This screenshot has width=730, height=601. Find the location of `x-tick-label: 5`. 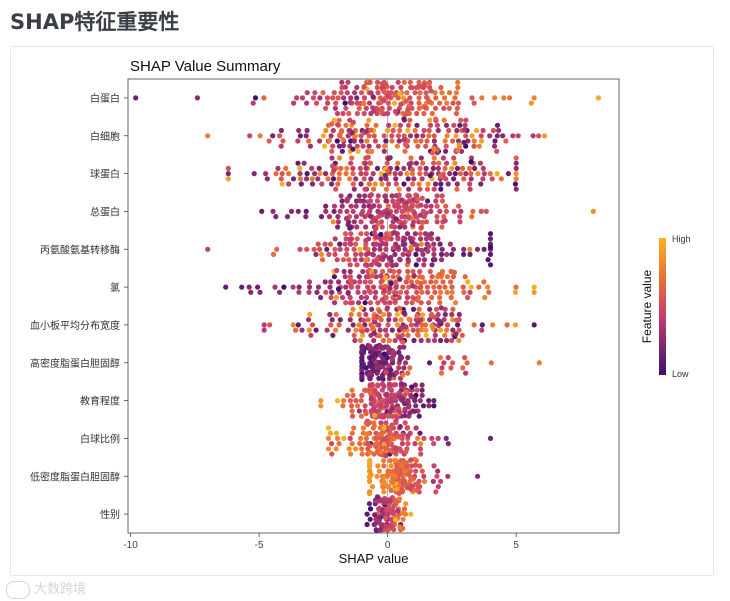

x-tick-label: 5 is located at coordinates (516, 545).